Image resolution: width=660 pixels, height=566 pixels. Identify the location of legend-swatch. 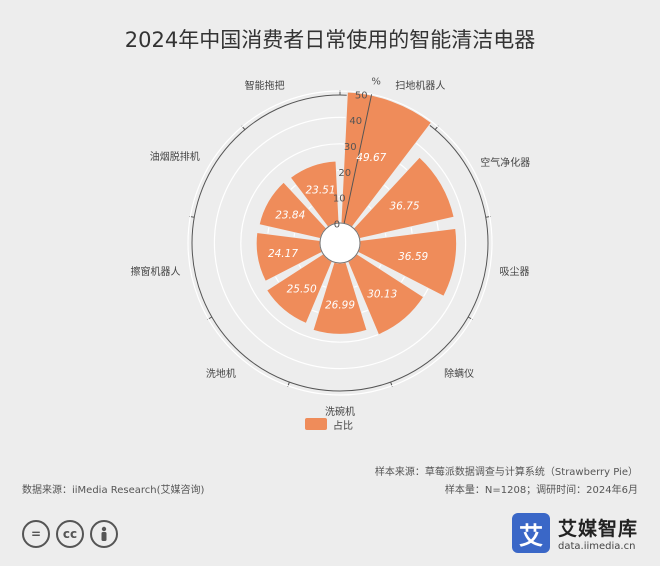
(316, 424).